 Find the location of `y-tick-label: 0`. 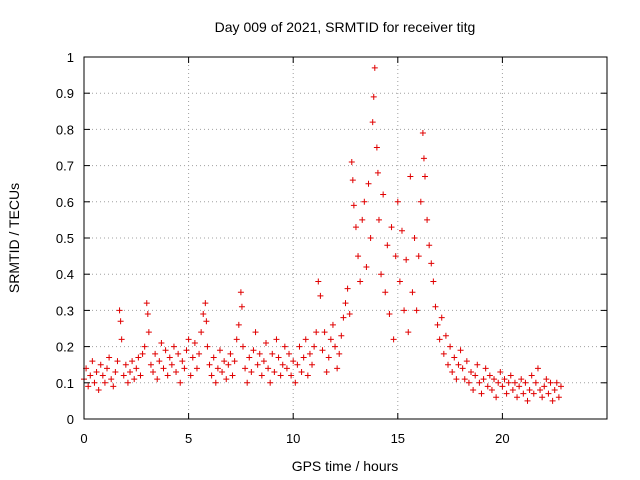

y-tick-label: 0 is located at coordinates (70, 419).